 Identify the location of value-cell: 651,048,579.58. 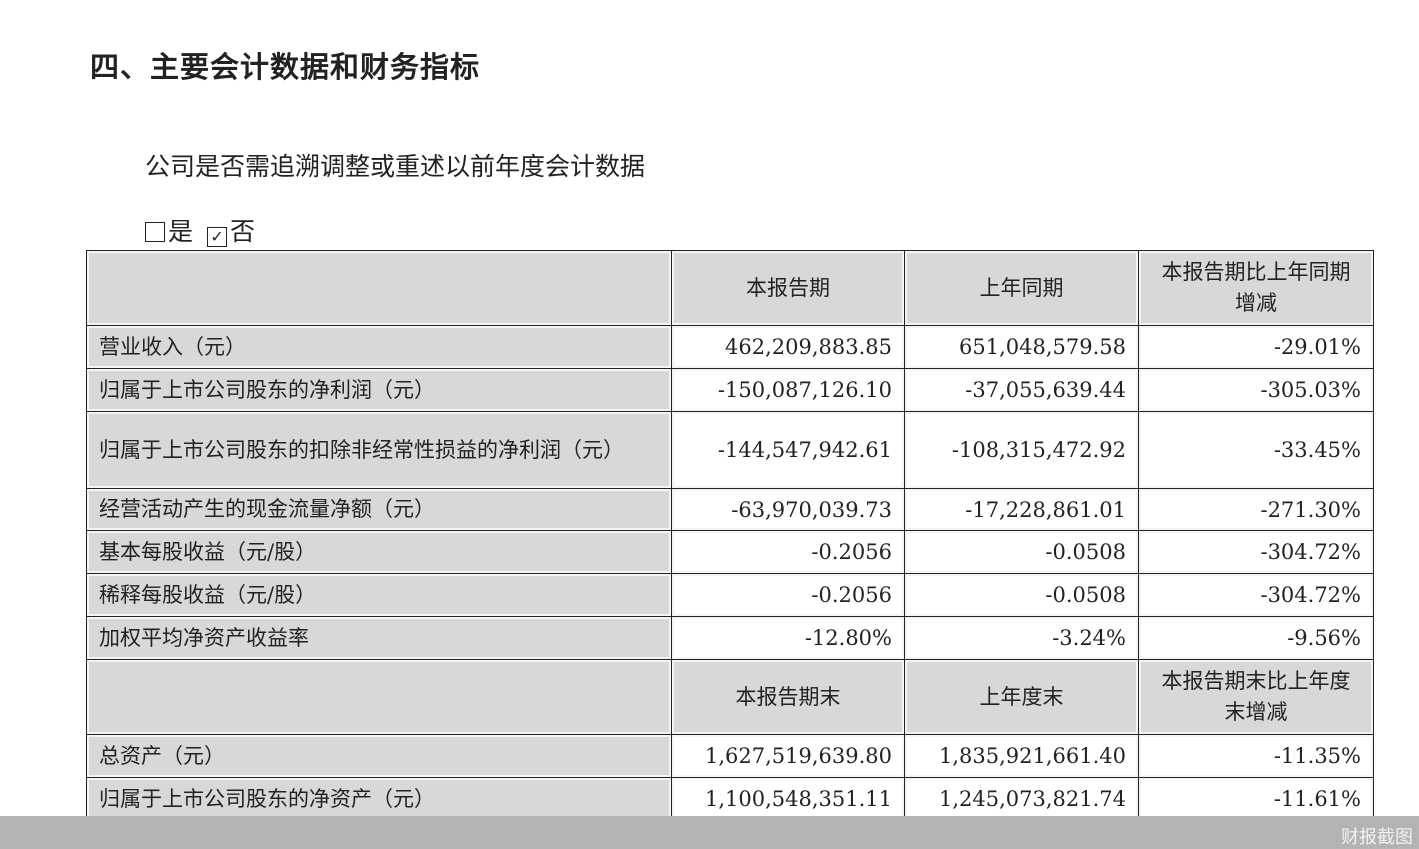
(1021, 347).